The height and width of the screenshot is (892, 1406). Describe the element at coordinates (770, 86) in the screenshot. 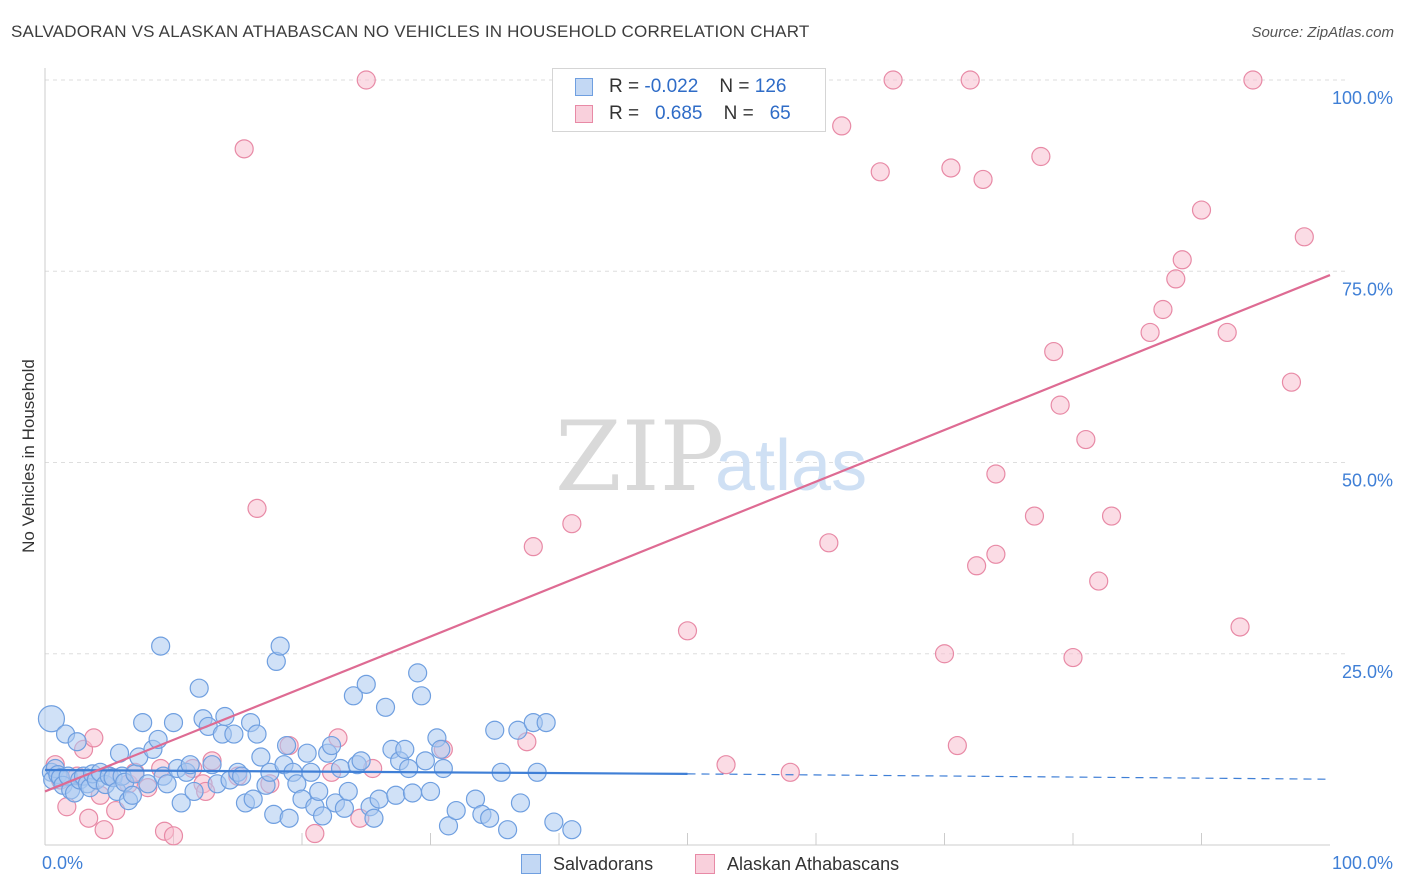

I see `n-value: 126` at that location.